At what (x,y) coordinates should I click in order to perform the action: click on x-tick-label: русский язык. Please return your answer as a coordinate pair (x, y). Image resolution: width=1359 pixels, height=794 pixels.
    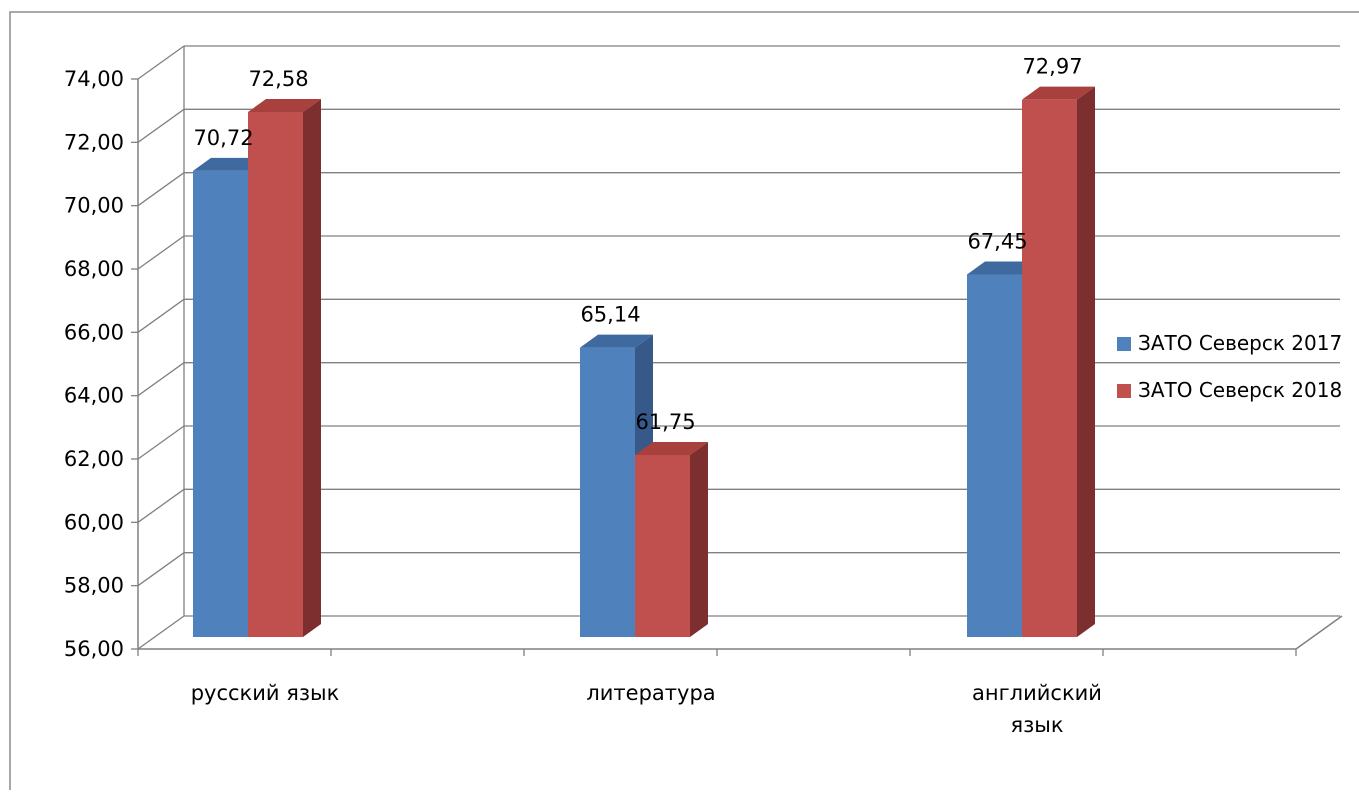
    Looking at the image, I should click on (265, 693).